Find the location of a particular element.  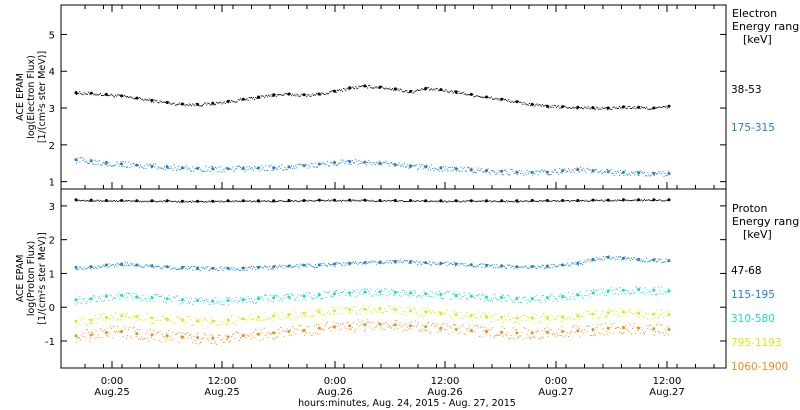

legend-title-line: Electron is located at coordinates (754, 13).